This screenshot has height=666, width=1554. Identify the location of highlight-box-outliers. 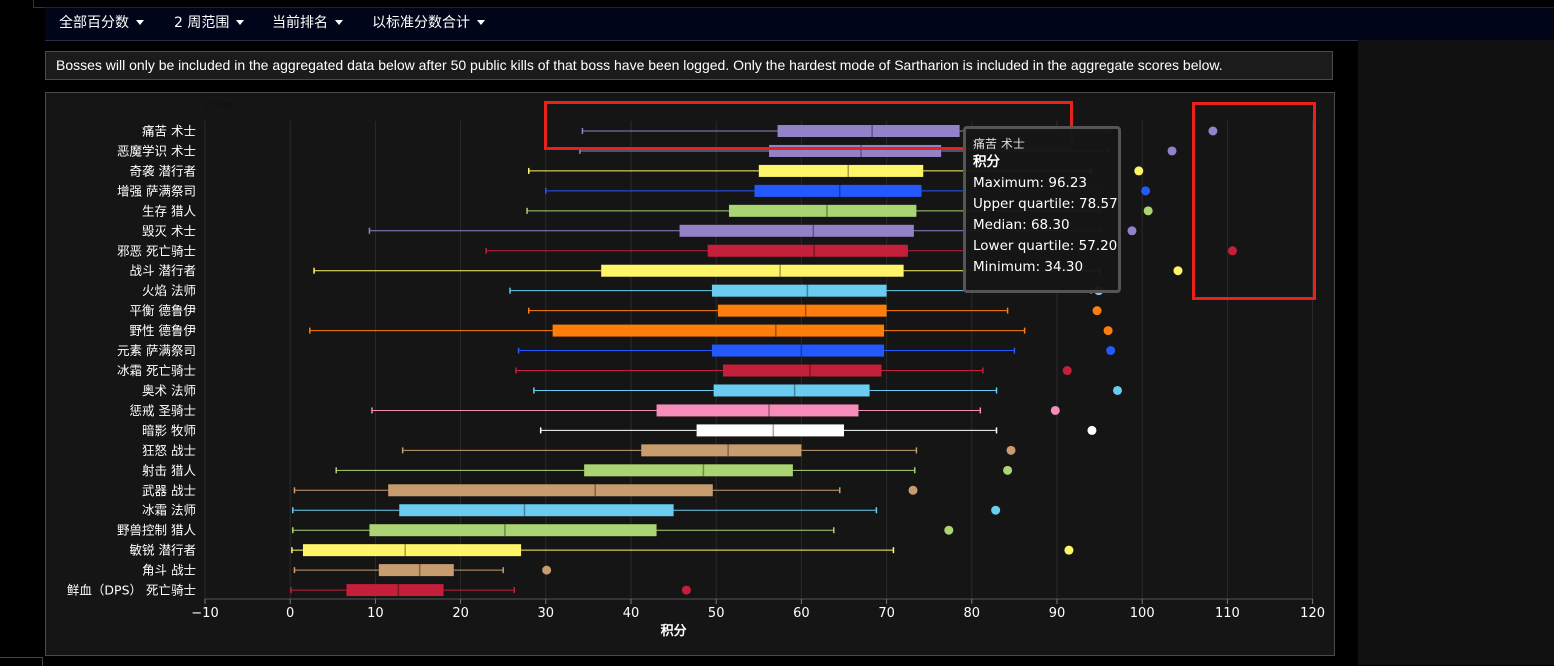
(1254, 201).